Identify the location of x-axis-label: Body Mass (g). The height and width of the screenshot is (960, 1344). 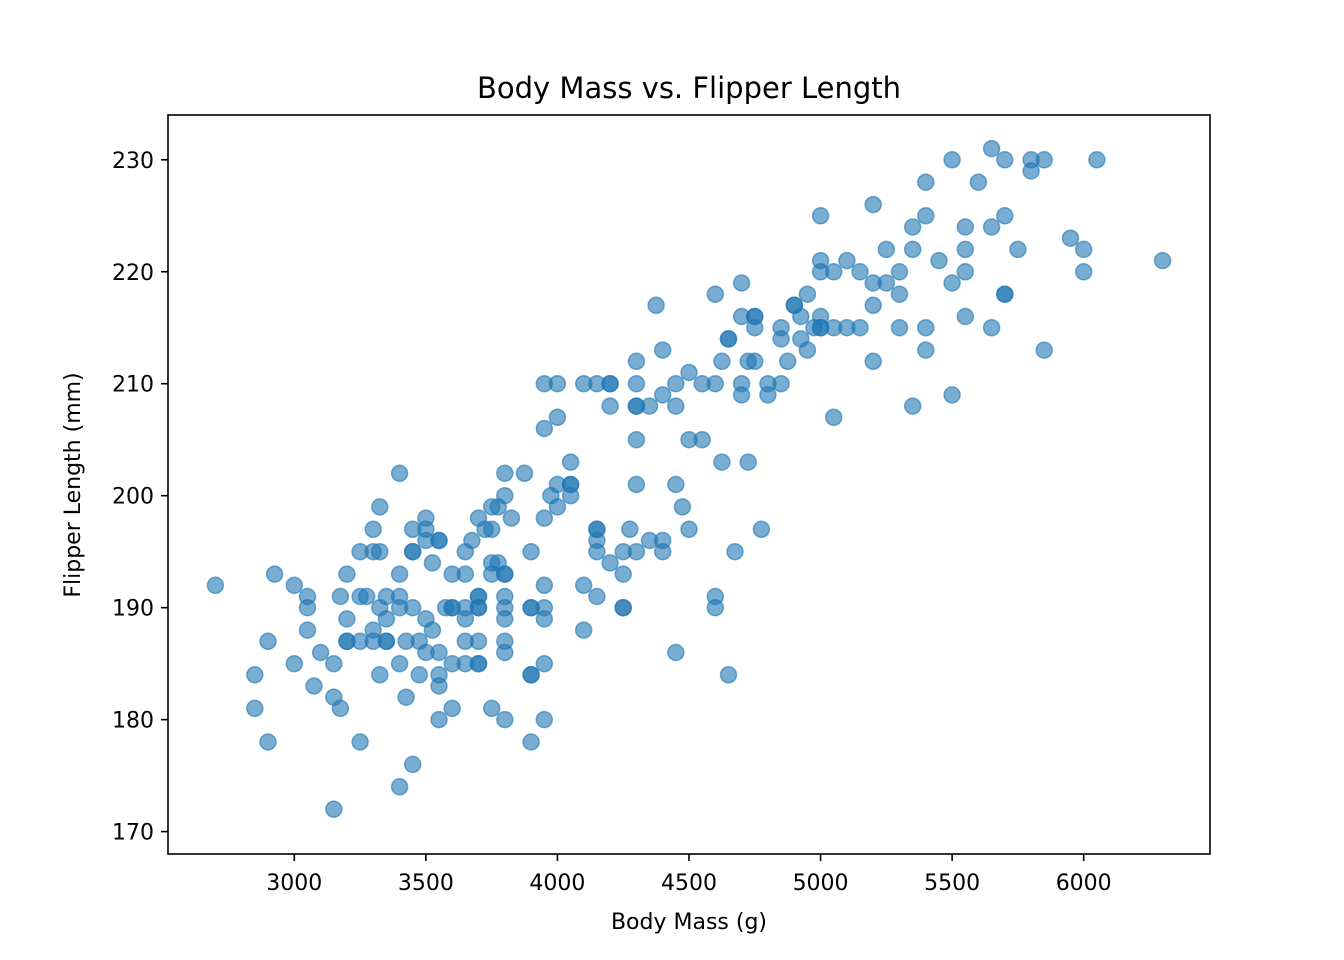
(689, 922).